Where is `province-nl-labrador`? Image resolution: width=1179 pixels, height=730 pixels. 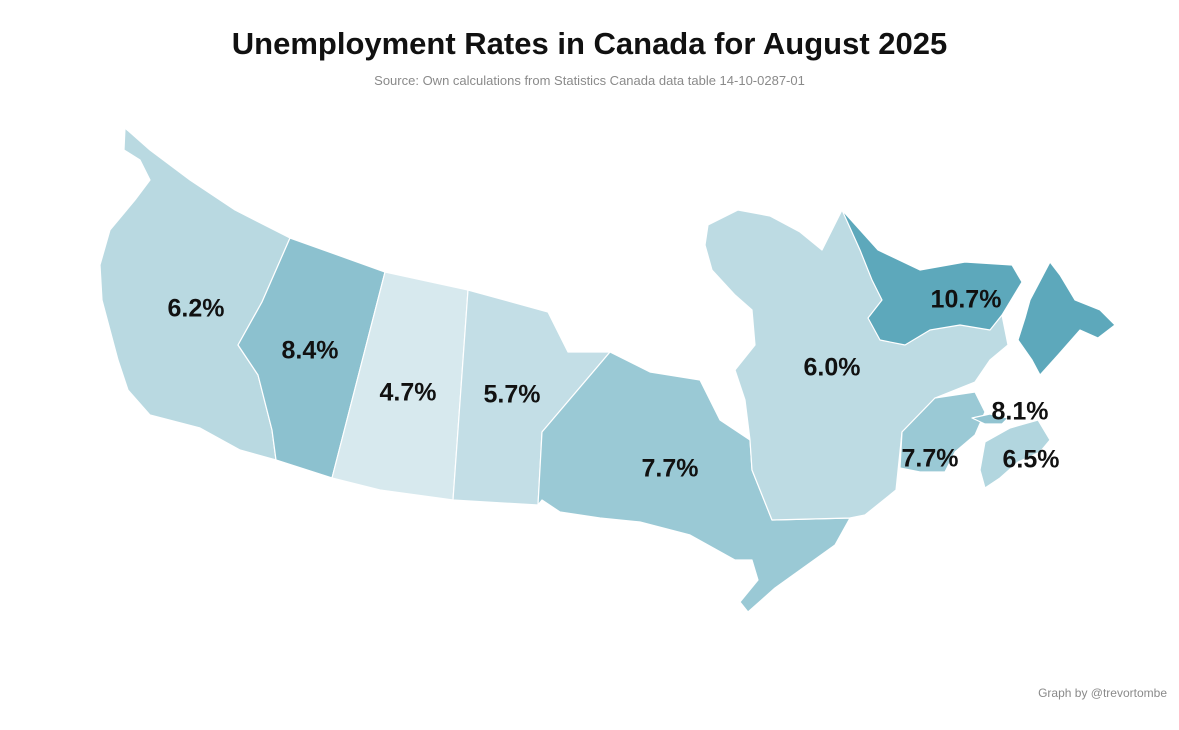 province-nl-labrador is located at coordinates (932, 277).